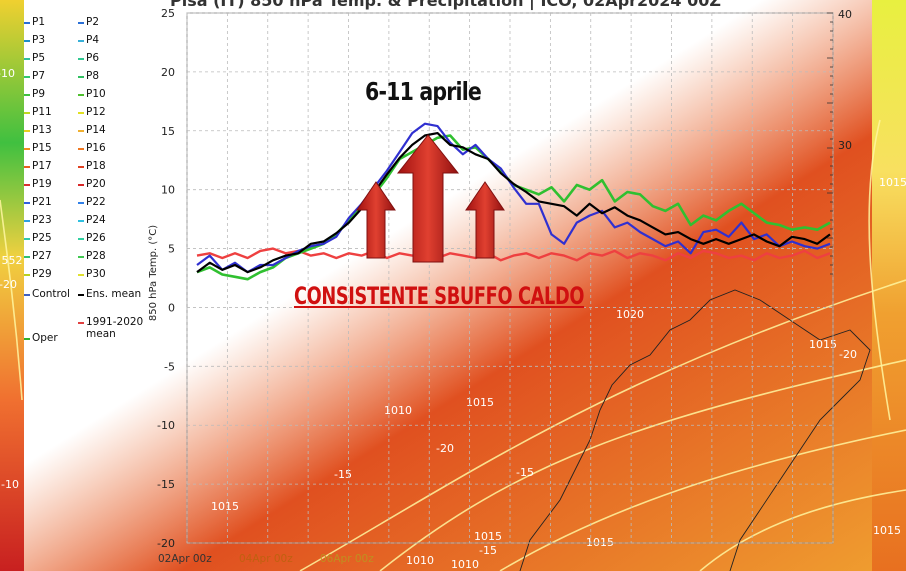 This screenshot has width=906, height=571. What do you see at coordinates (39, 94) in the screenshot?
I see `legend-label: P9` at bounding box center [39, 94].